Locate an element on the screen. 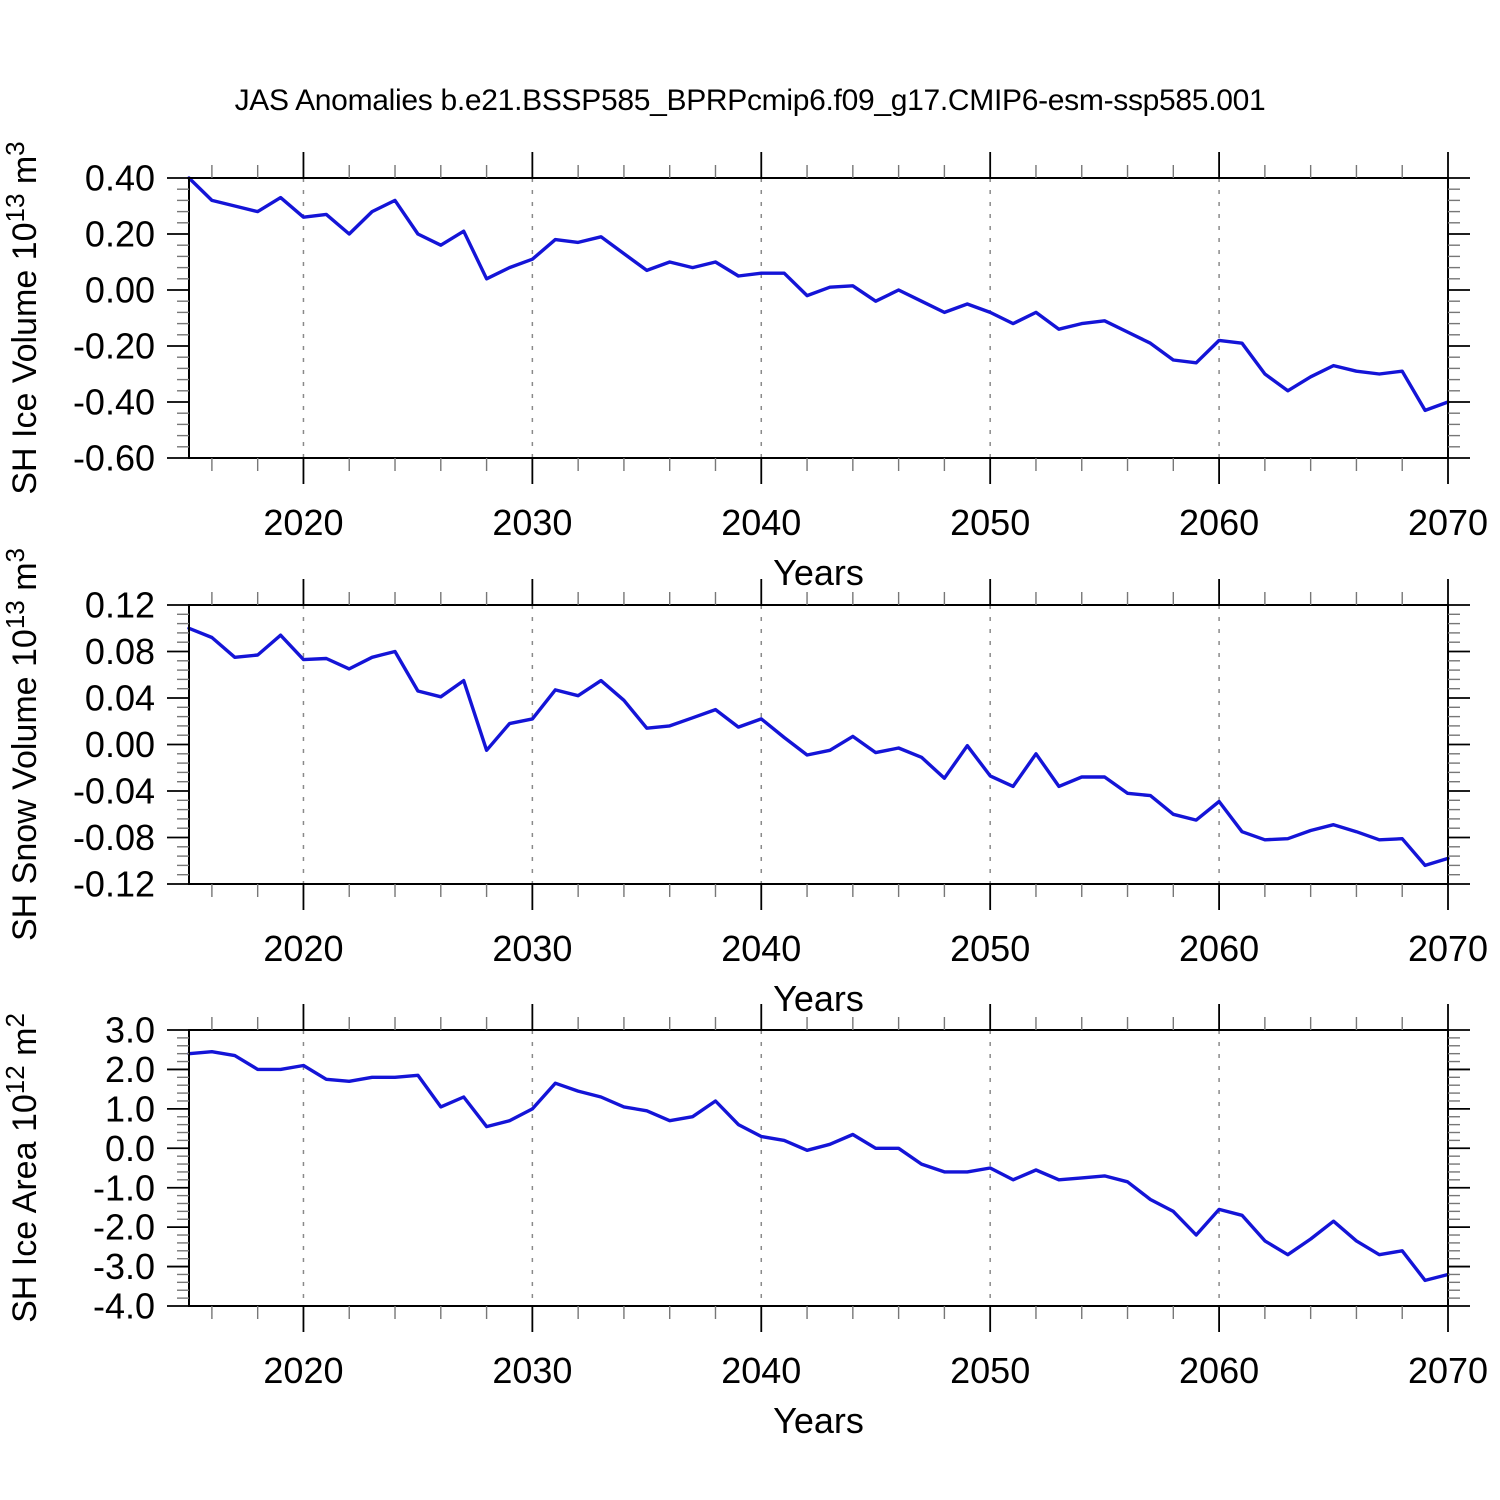 The image size is (1500, 1500). y-tick-label--0.12: -0.12 is located at coordinates (114, 884).